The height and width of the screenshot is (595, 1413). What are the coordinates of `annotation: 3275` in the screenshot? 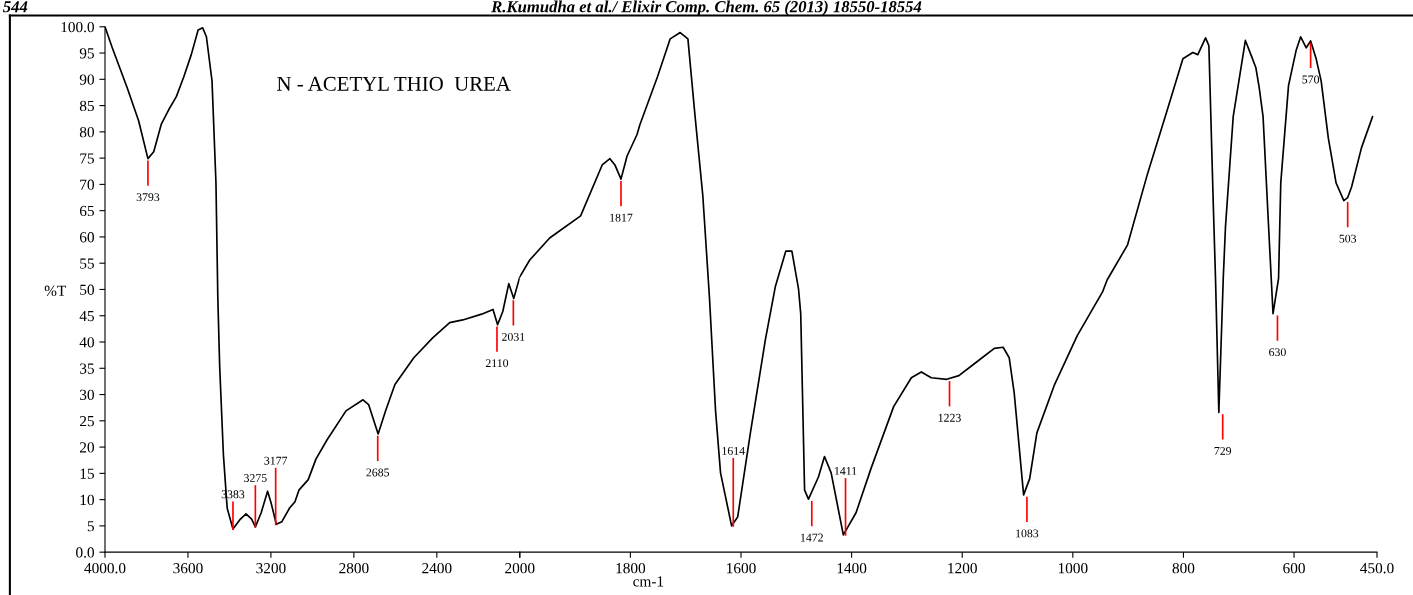 It's located at (255, 478).